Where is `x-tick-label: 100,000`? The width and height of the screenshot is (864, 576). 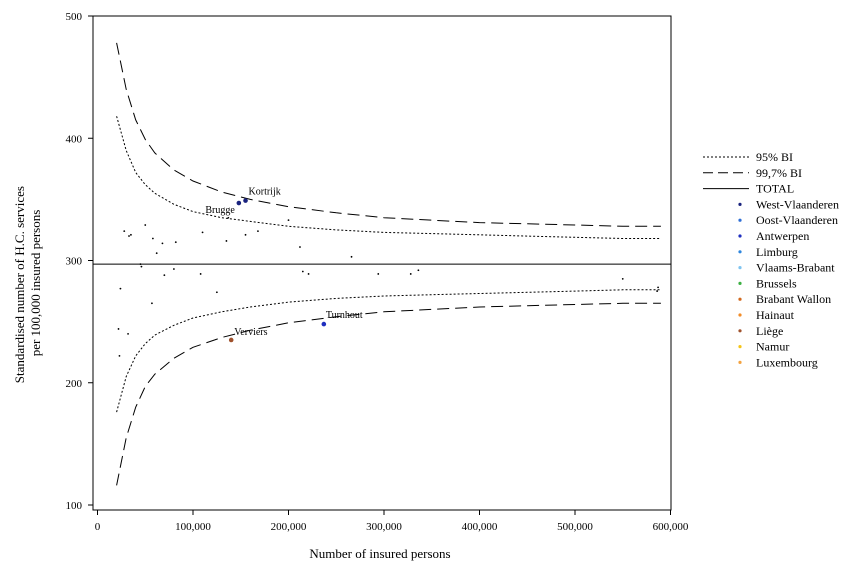
x-tick-label: 100,000 is located at coordinates (193, 527).